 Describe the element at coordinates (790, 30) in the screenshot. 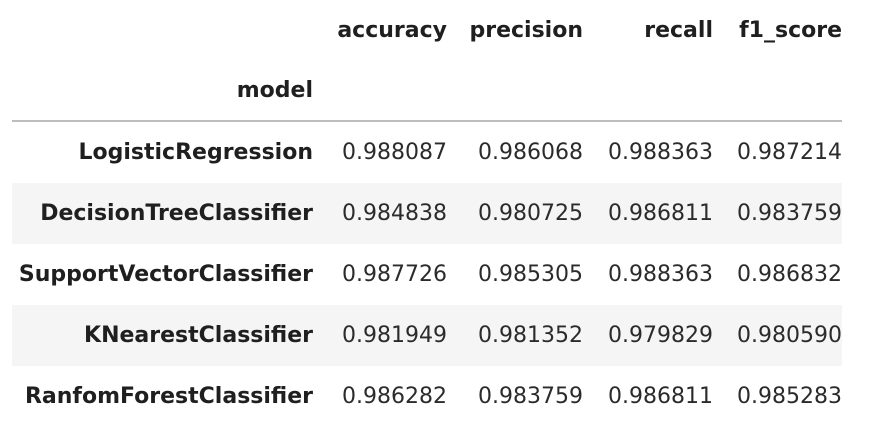

I see `column-header-f1-score: f1_score` at that location.